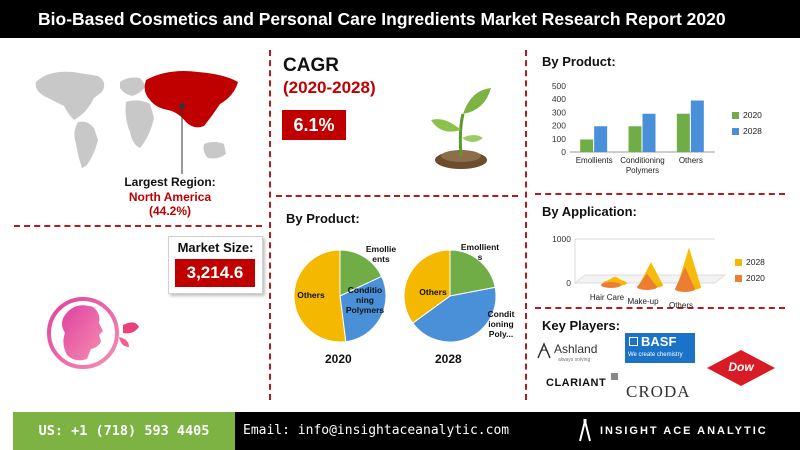  What do you see at coordinates (752, 115) in the screenshot?
I see `bar-legend-label: 2020` at bounding box center [752, 115].